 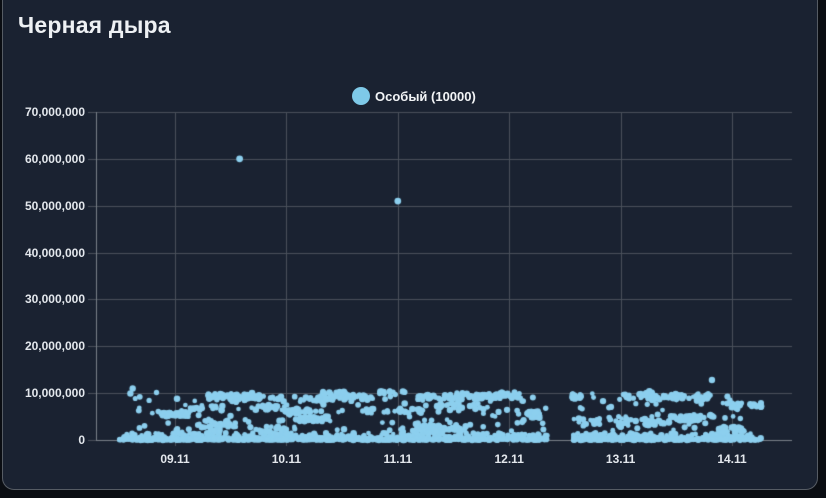 I want to click on x-axis-label: 13.11, so click(x=620, y=459).